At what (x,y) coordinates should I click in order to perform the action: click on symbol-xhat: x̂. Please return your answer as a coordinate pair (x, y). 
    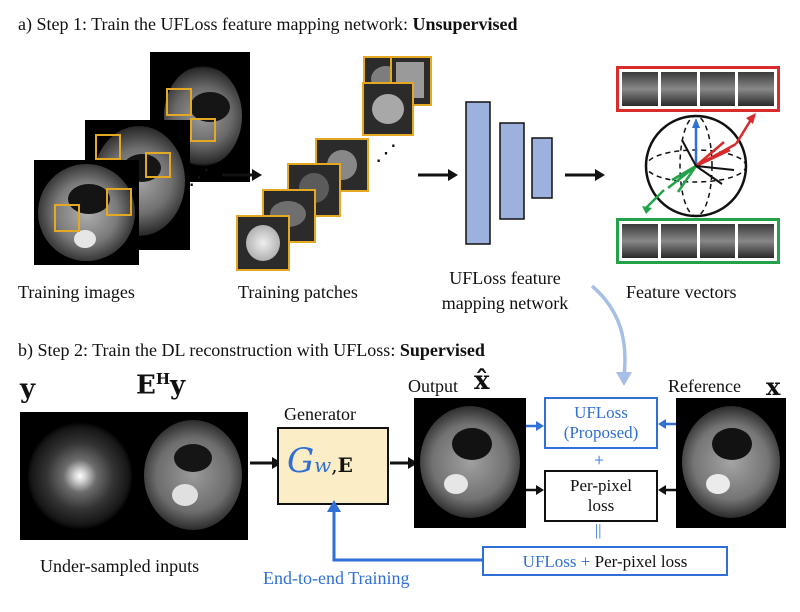
    Looking at the image, I should click on (482, 381).